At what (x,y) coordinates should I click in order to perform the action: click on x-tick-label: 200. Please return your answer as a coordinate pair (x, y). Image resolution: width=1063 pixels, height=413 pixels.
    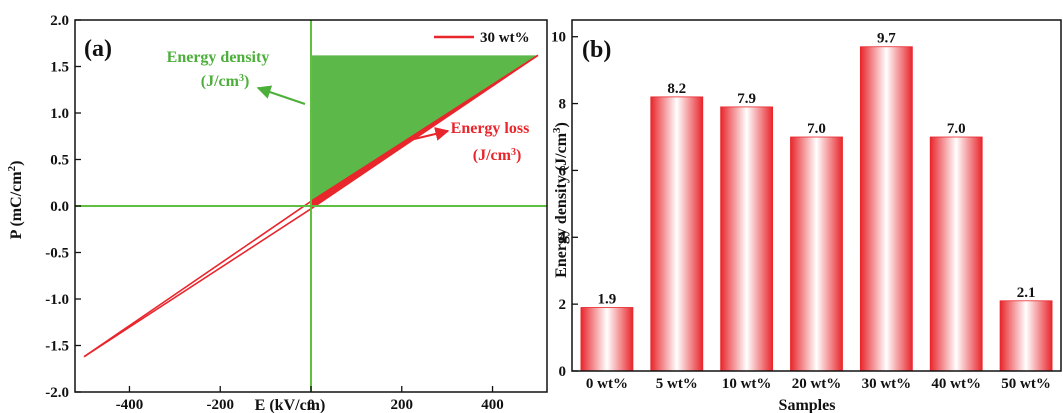
    Looking at the image, I should click on (402, 405).